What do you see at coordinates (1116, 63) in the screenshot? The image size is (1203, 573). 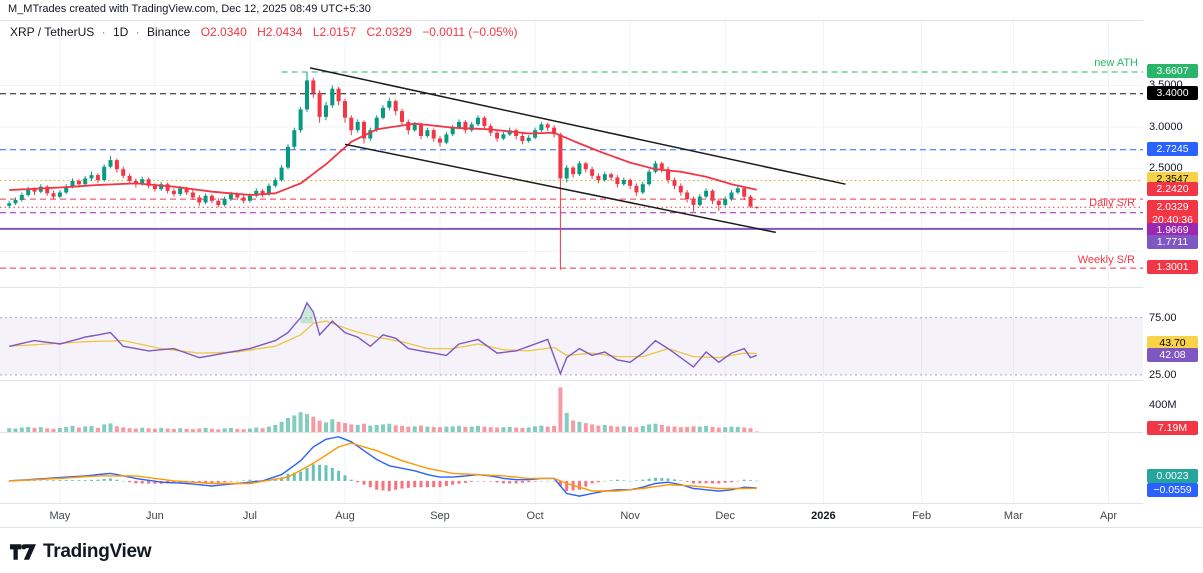 I see `new-ath-label: new ATH` at bounding box center [1116, 63].